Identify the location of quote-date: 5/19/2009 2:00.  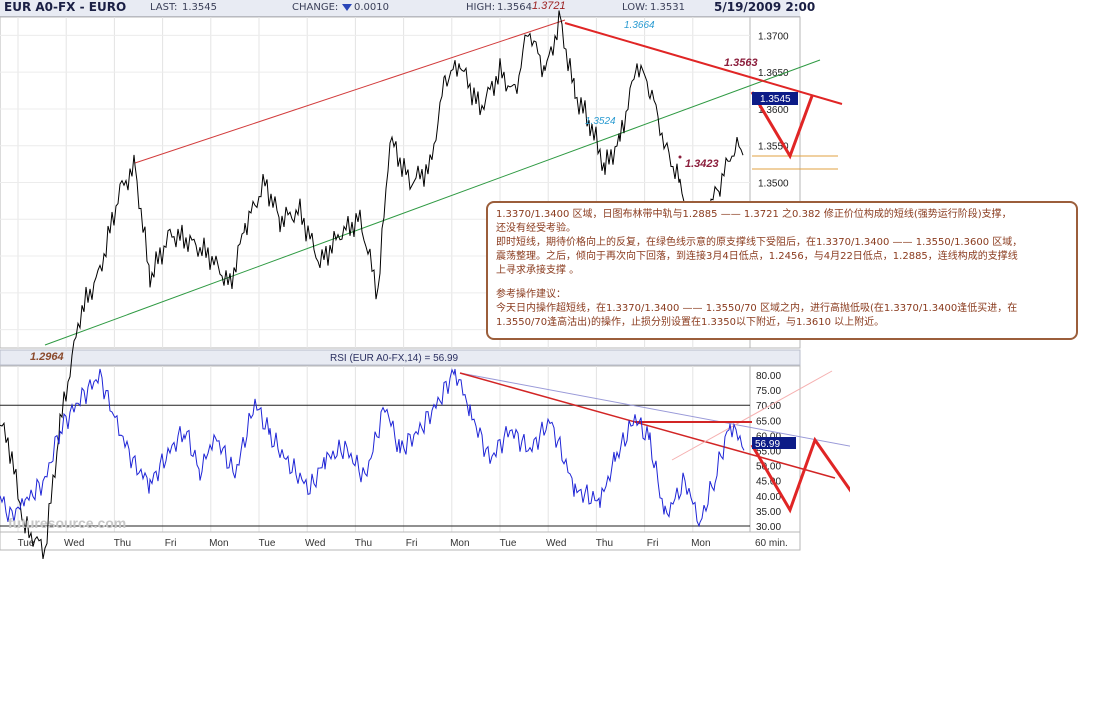
(765, 7).